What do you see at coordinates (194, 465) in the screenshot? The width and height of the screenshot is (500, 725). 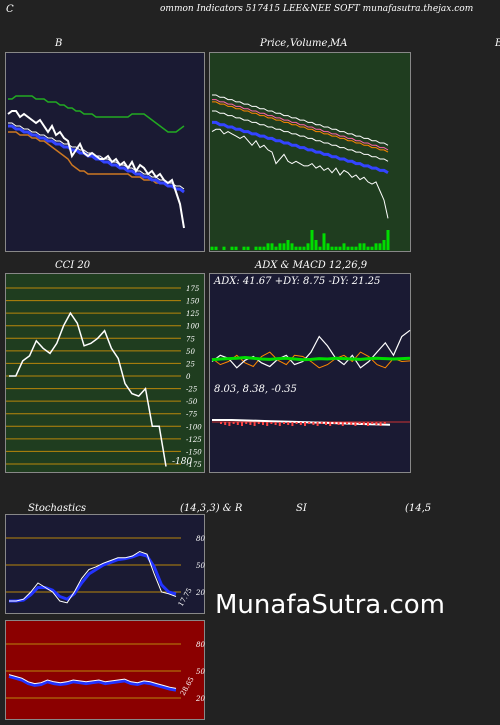 I see `cci-tick-label: -175` at bounding box center [194, 465].